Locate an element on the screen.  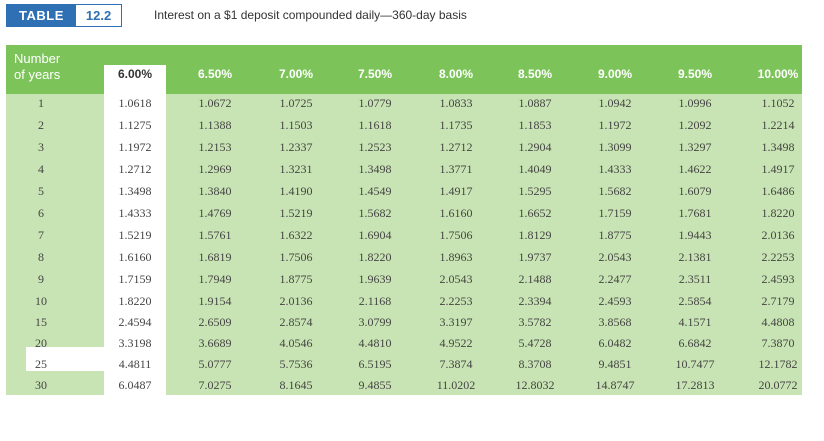
value-cell: 1.0725 is located at coordinates (296, 103).